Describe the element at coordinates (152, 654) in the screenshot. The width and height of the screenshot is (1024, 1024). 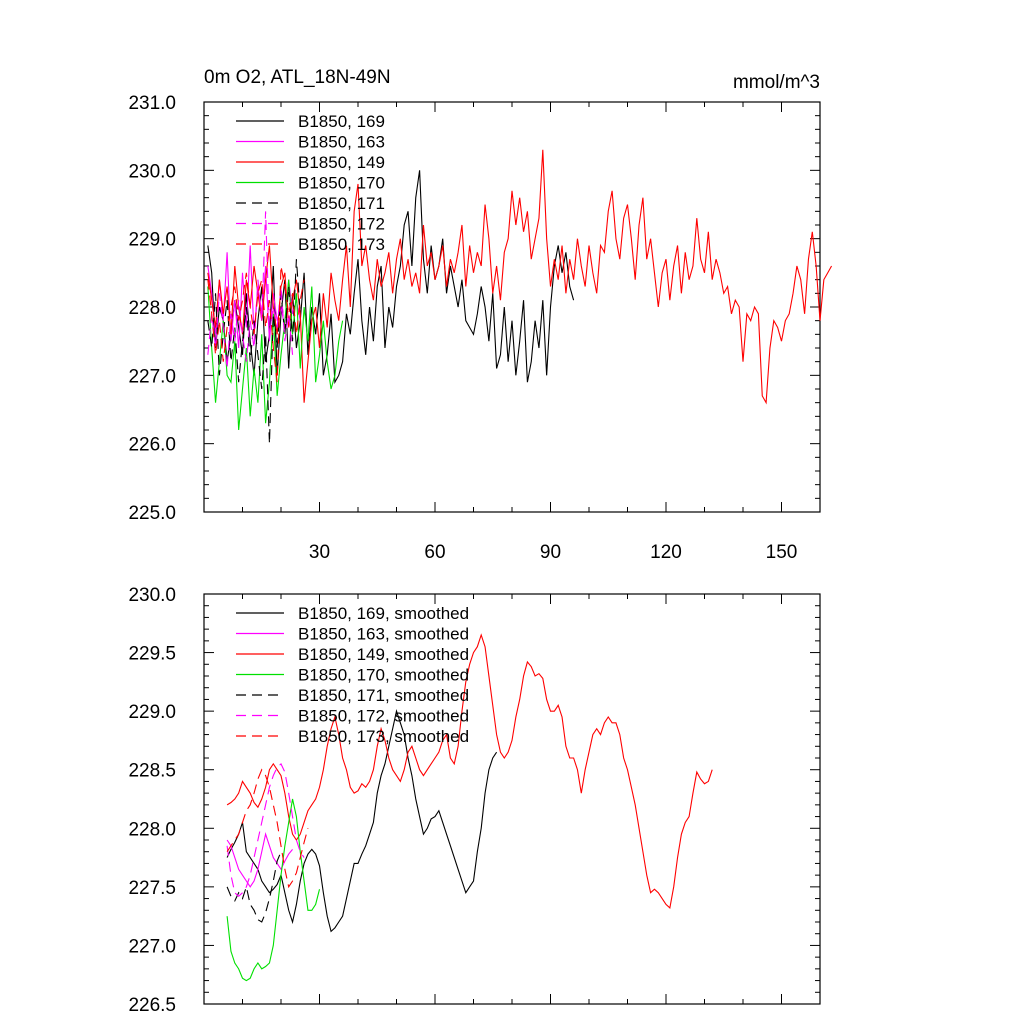
I see `y-tick-label: 229.5` at that location.